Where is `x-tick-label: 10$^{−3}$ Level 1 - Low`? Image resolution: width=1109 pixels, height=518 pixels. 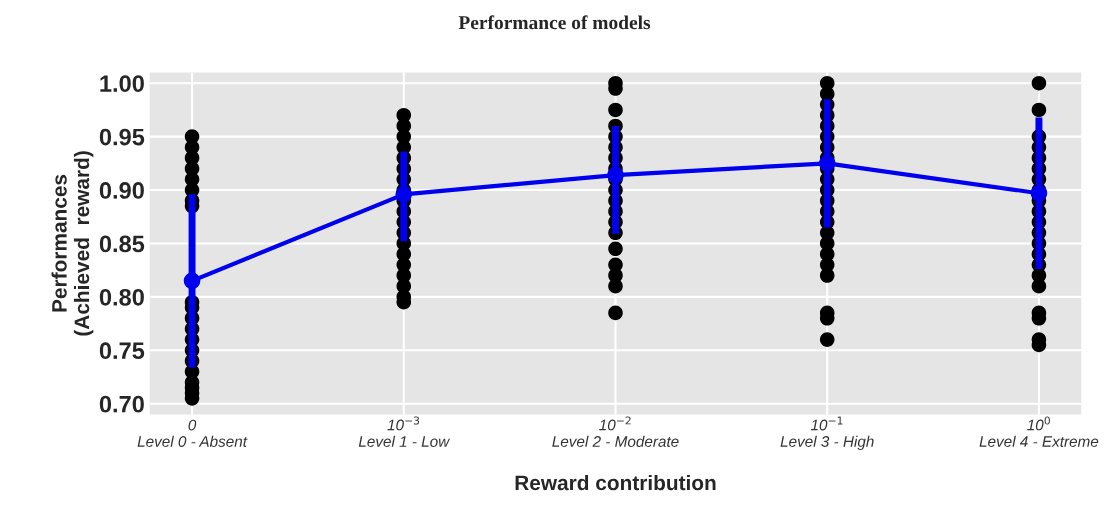 x-tick-label: 10$^{−3}$ Level 1 - Low is located at coordinates (404, 431).